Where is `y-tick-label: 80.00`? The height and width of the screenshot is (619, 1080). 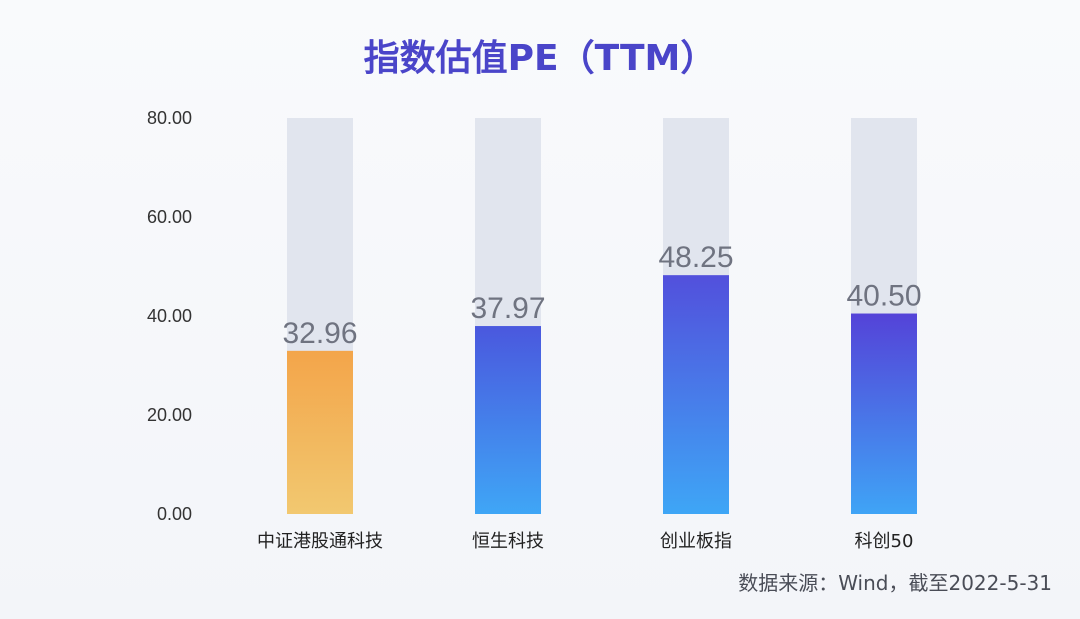
y-tick-label: 80.00 is located at coordinates (169, 118).